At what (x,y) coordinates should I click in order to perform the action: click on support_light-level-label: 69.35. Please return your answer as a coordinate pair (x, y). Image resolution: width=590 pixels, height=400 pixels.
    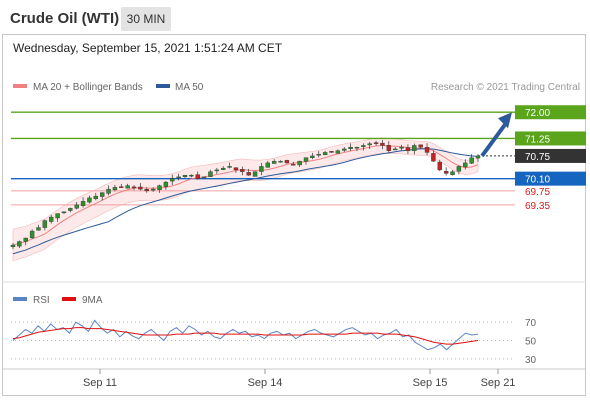
    Looking at the image, I should click on (537, 206).